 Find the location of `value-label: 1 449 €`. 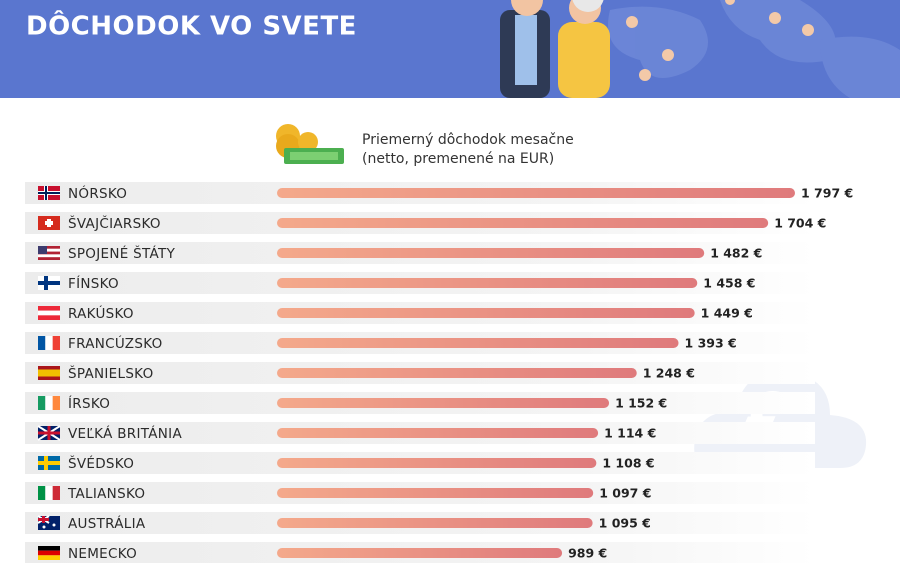

value-label: 1 449 € is located at coordinates (727, 313).